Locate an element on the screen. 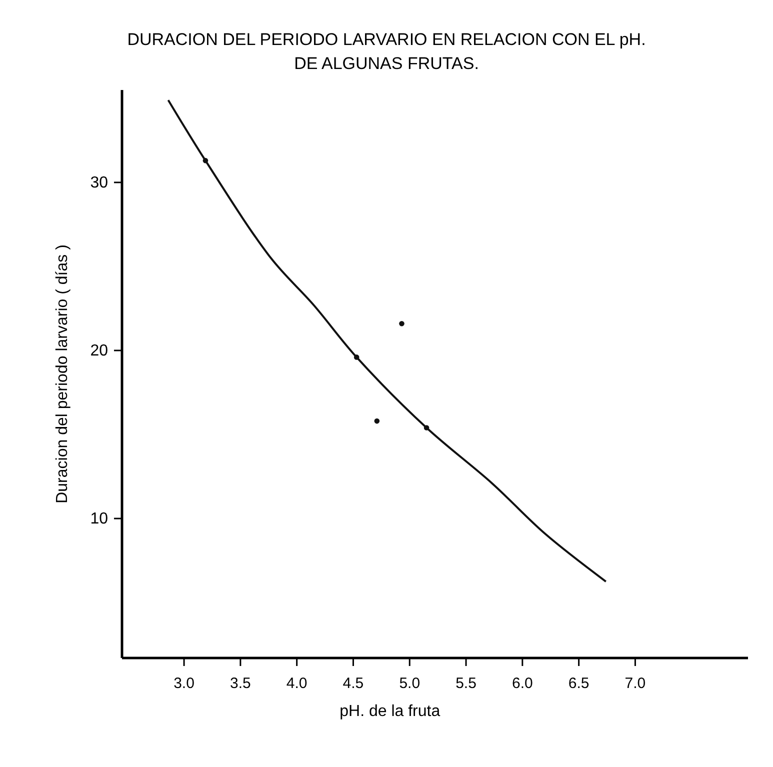 The height and width of the screenshot is (767, 773). y-tick-label: 30 is located at coordinates (99, 183).